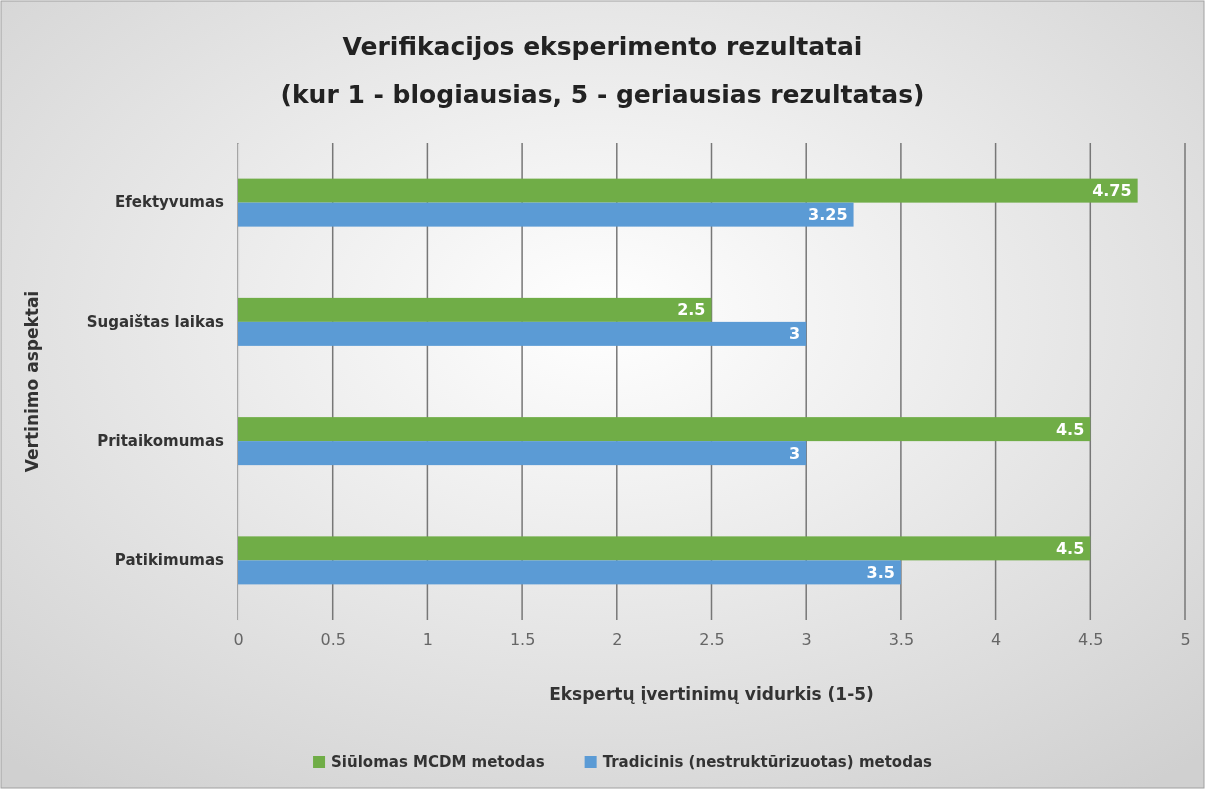  What do you see at coordinates (996, 640) in the screenshot?
I see `x-tick-label: 4` at bounding box center [996, 640].